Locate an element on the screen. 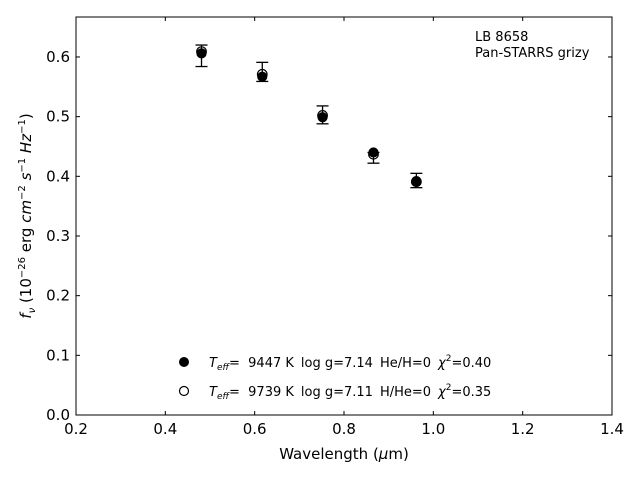 This screenshot has height=480, width=640. y-tick-label-5: 0.5 is located at coordinates (58, 117).